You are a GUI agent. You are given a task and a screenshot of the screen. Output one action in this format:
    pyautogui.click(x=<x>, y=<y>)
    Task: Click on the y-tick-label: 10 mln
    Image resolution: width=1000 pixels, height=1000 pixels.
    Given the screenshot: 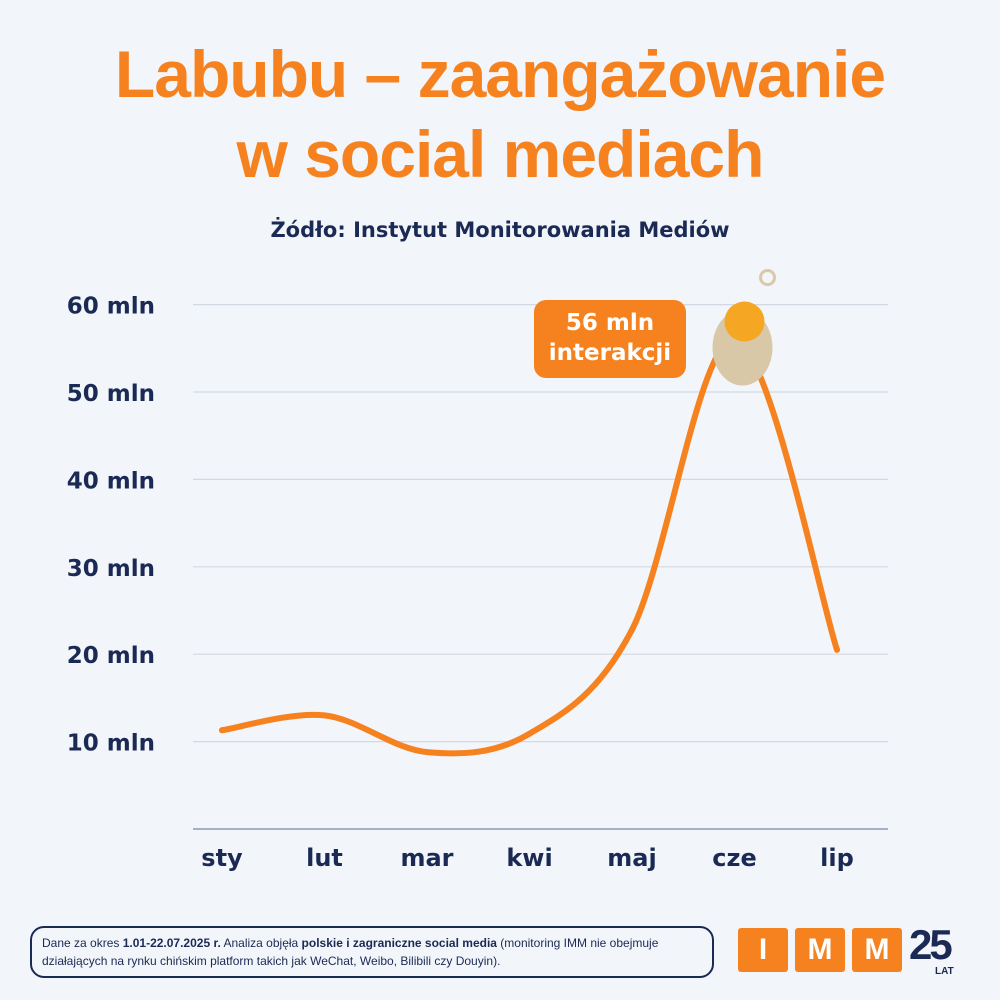 What is the action you would take?
    pyautogui.click(x=111, y=744)
    